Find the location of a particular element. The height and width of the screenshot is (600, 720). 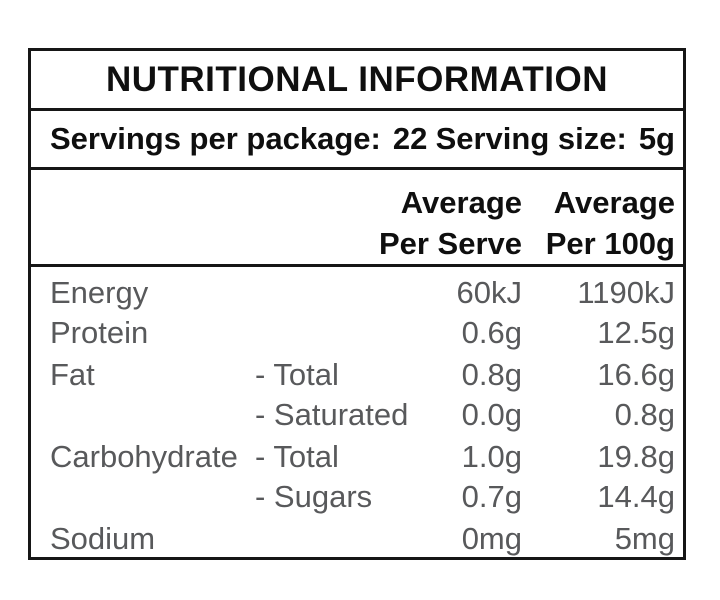

panel-title: NUTRITIONAL INFORMATION is located at coordinates (357, 81).